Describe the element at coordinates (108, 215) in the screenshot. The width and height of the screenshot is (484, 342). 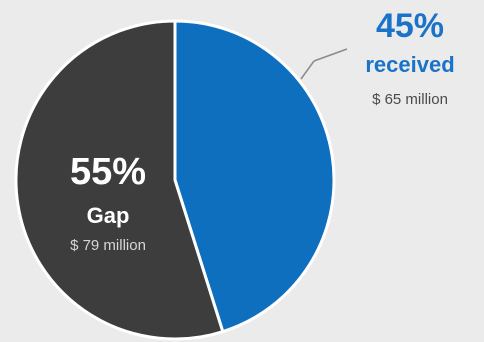
I see `gap-label: Gap` at that location.